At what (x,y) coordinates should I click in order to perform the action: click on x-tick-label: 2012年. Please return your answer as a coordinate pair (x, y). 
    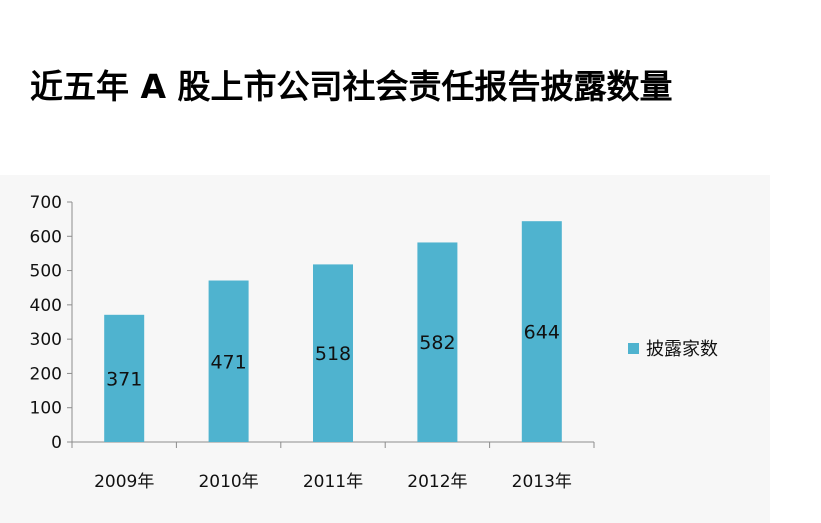
    Looking at the image, I should click on (437, 482).